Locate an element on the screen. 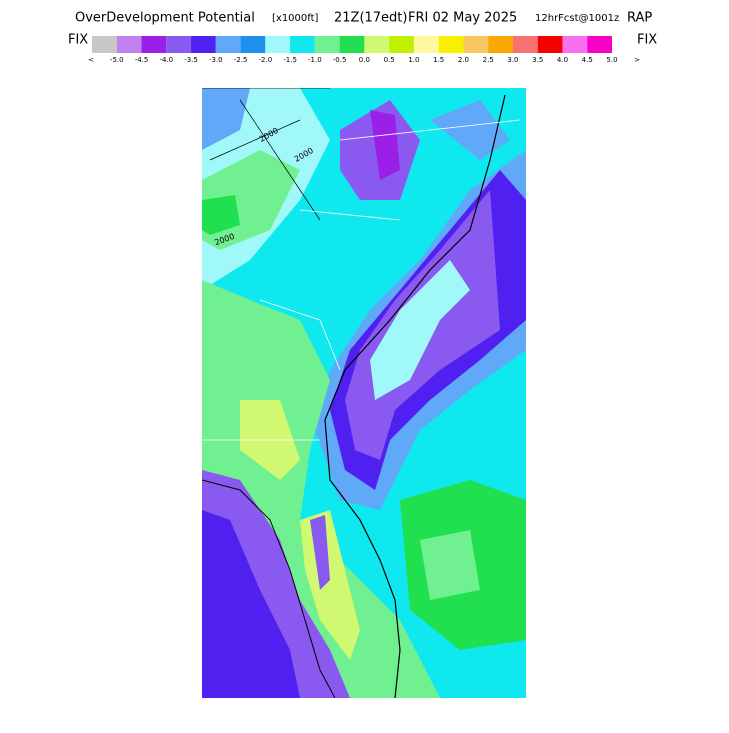 The width and height of the screenshot is (729, 733). coastline is located at coordinates (269, 588).